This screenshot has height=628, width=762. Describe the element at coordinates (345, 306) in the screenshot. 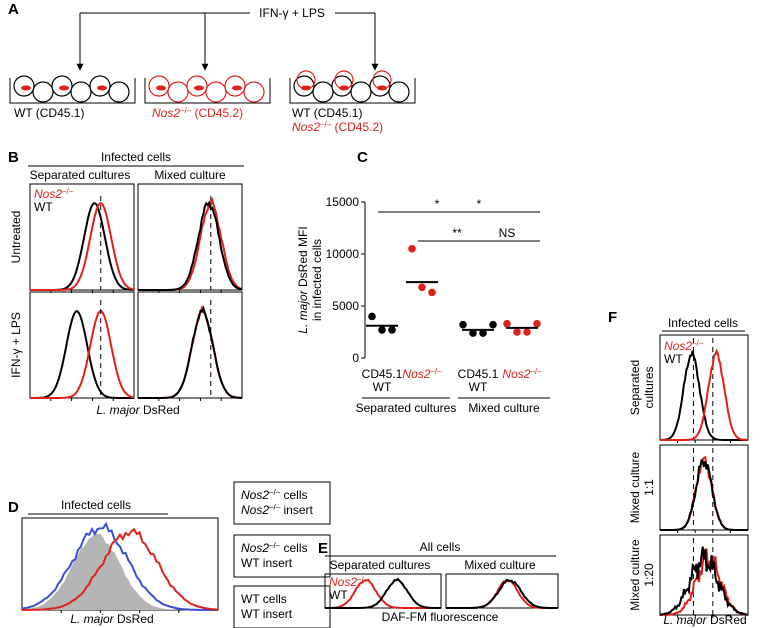

I see `y-tick-label: 5000` at that location.